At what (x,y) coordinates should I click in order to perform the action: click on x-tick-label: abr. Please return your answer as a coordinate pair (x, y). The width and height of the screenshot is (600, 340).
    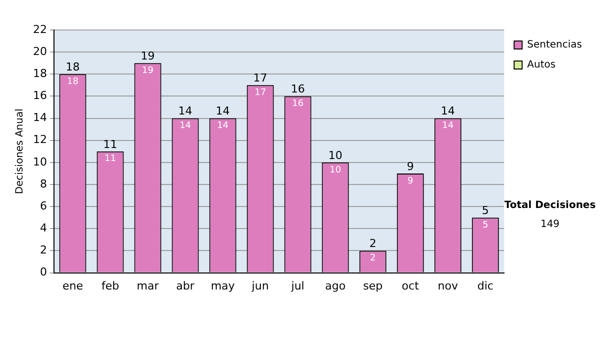
    Looking at the image, I should click on (185, 285).